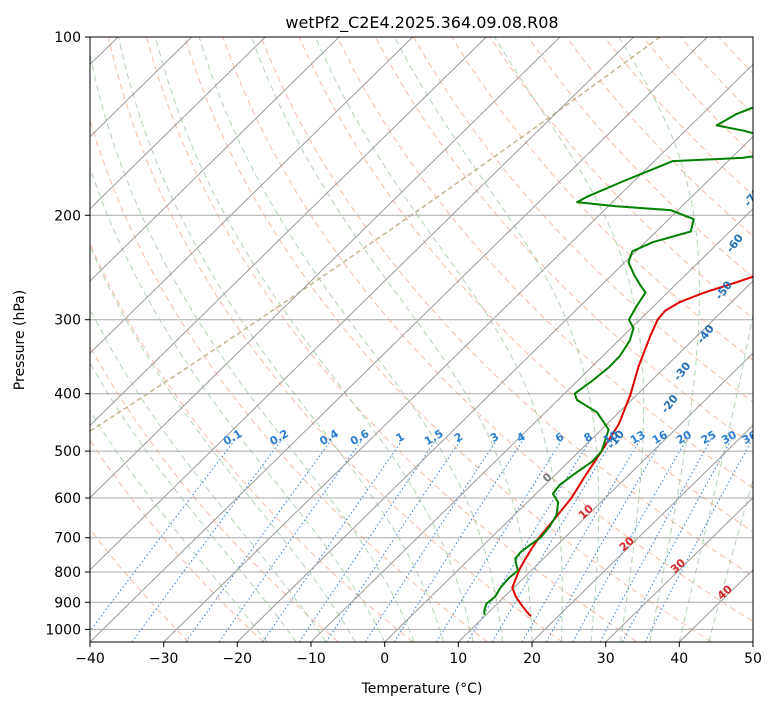 The width and height of the screenshot is (775, 708). What do you see at coordinates (458, 659) in the screenshot?
I see `x-tick-label: 10` at bounding box center [458, 659].